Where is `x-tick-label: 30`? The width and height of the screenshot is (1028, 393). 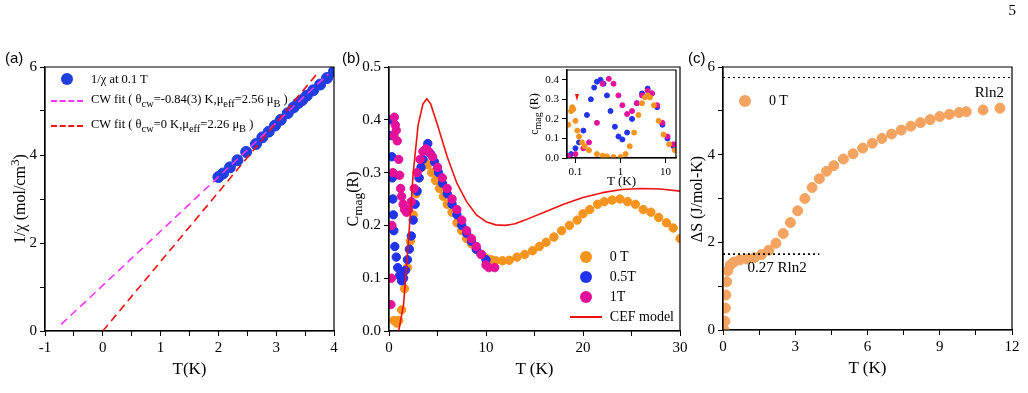 x-tick-label: 30 is located at coordinates (680, 346).